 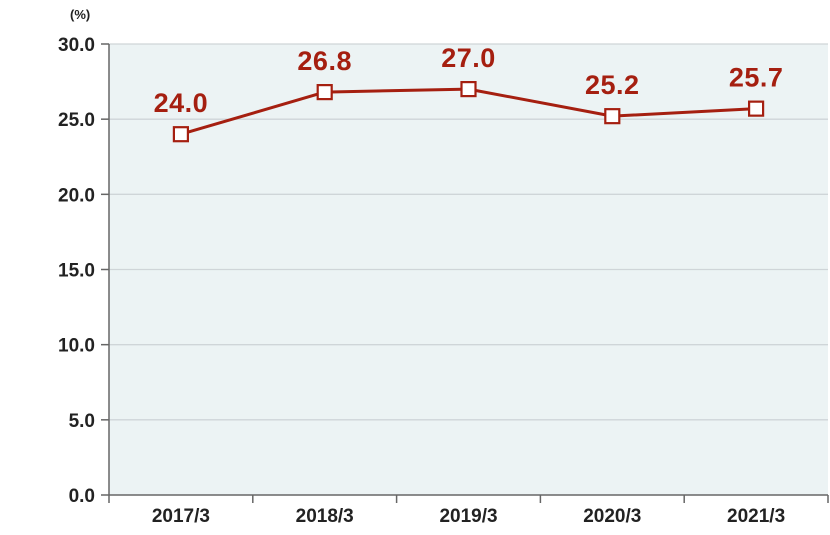 I want to click on x-tick-label: 2019/3, so click(x=468, y=516).